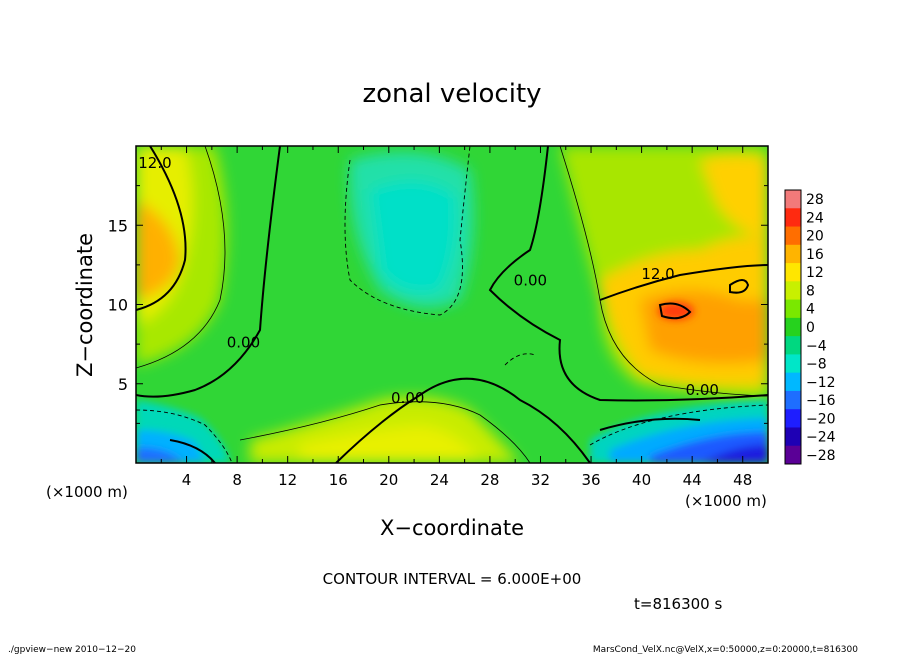  I want to click on colorbar-label: 24, so click(815, 218).